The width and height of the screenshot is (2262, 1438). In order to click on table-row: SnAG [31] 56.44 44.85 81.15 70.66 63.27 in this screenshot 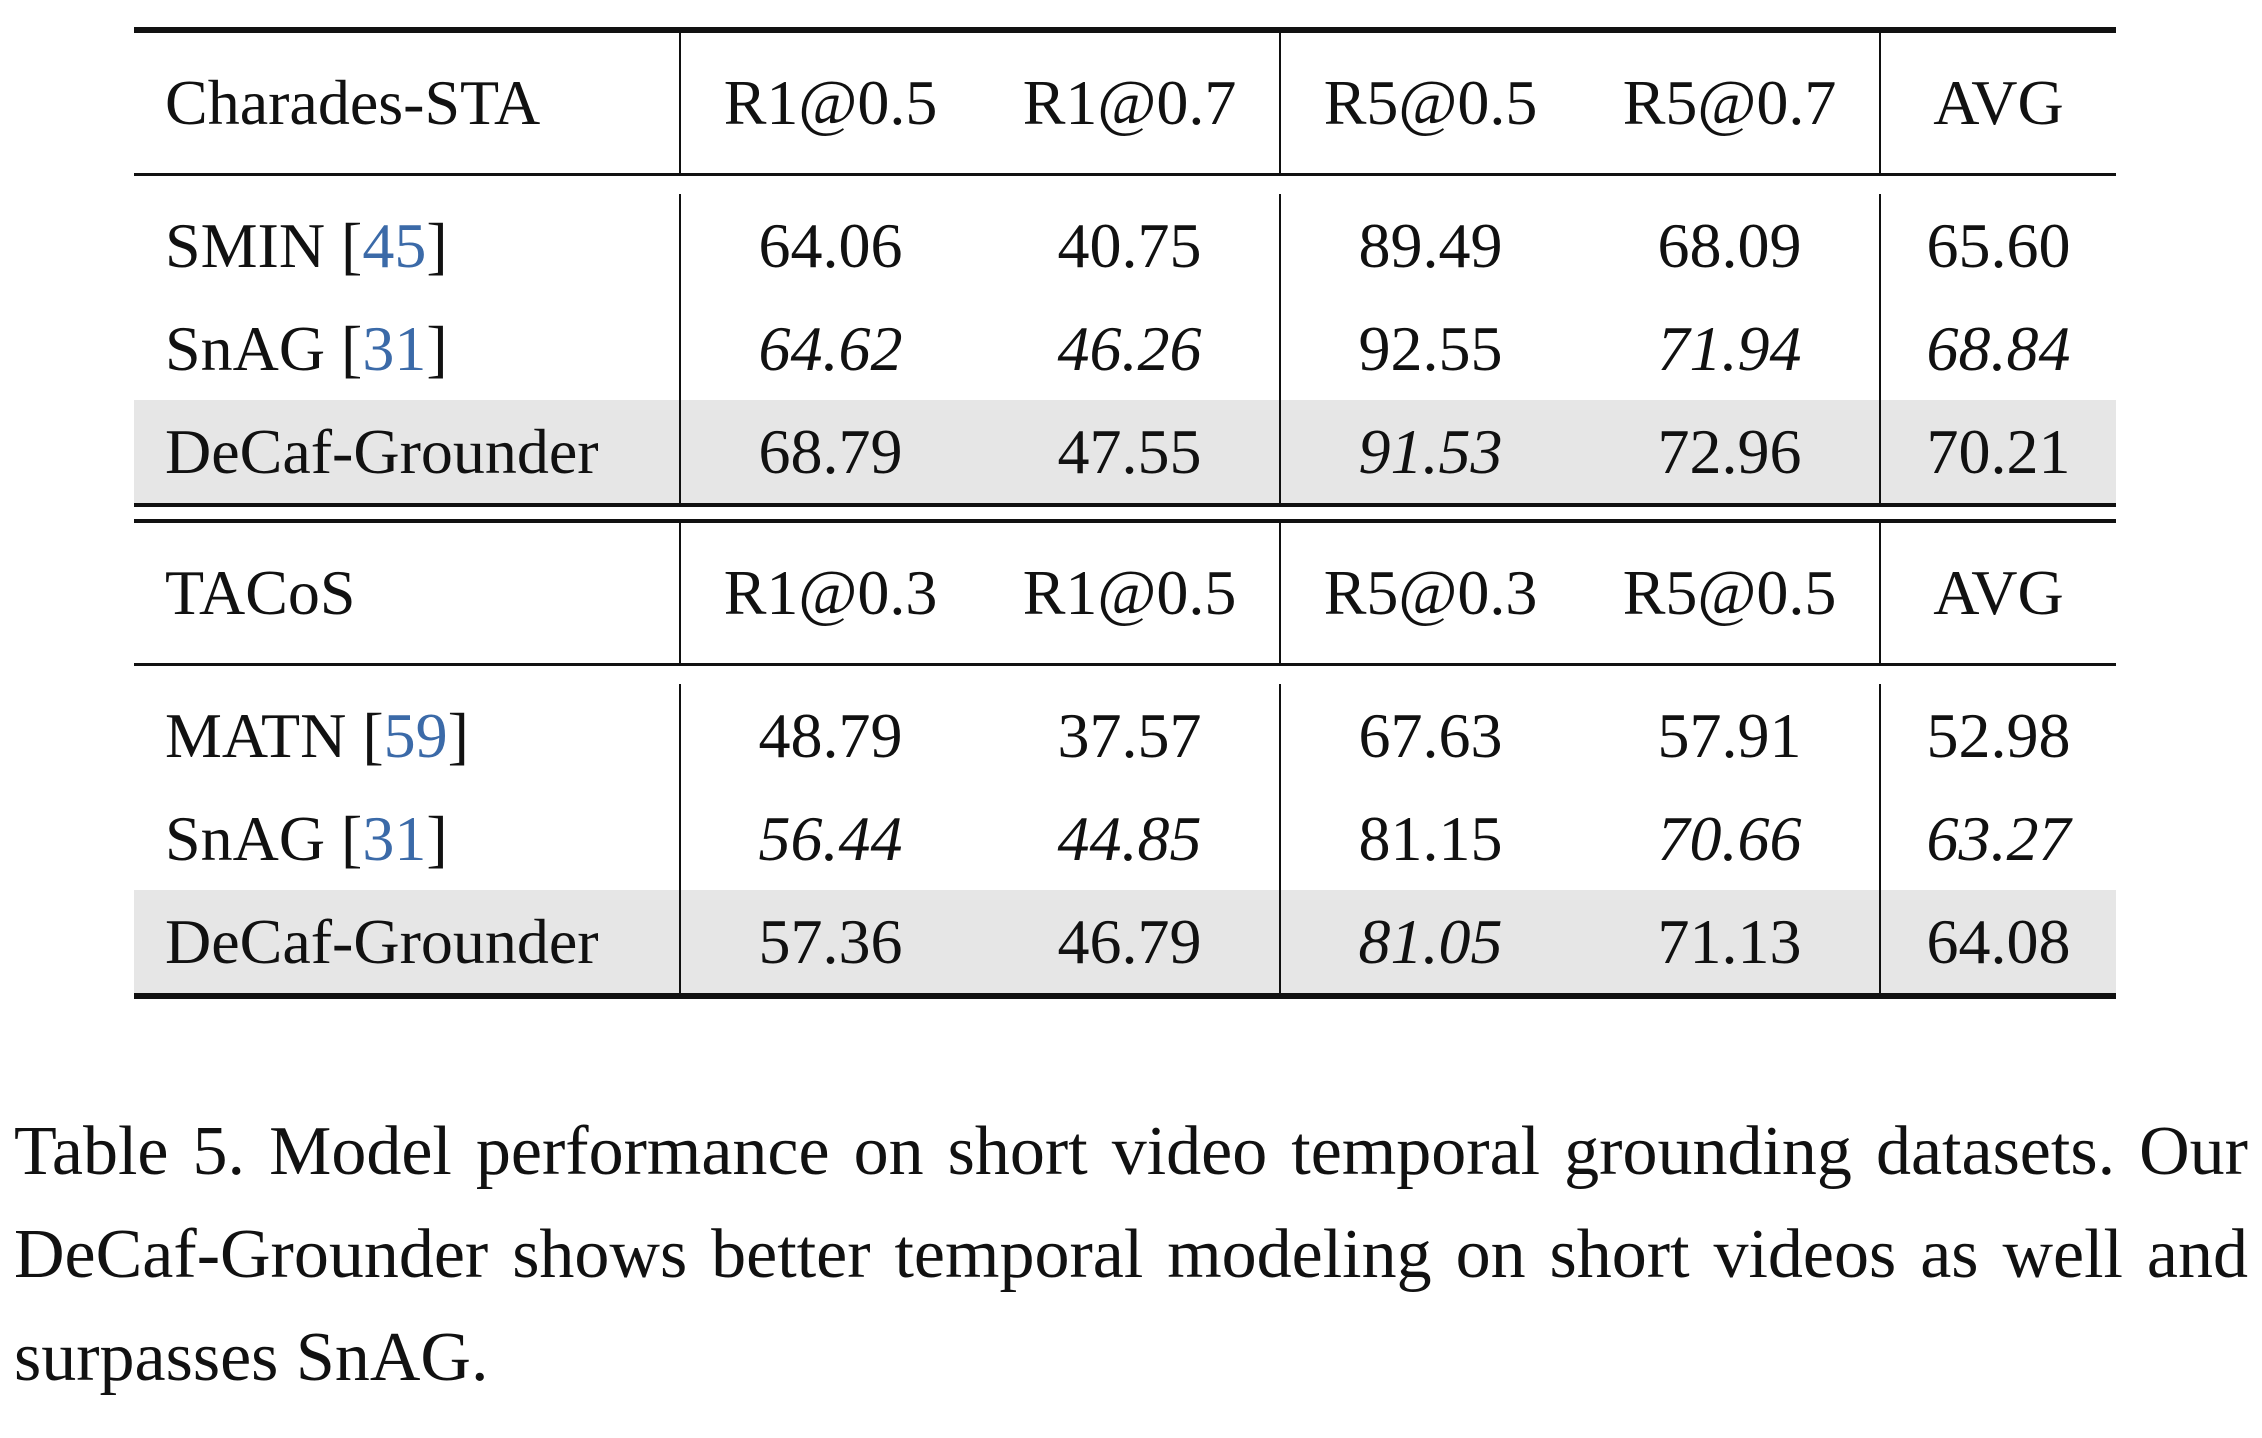, I will do `click(1125, 838)`.